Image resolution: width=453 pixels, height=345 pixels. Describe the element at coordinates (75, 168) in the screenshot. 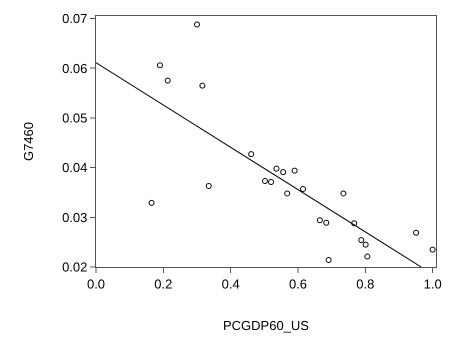

I see `y-tick-label: 0.04` at that location.